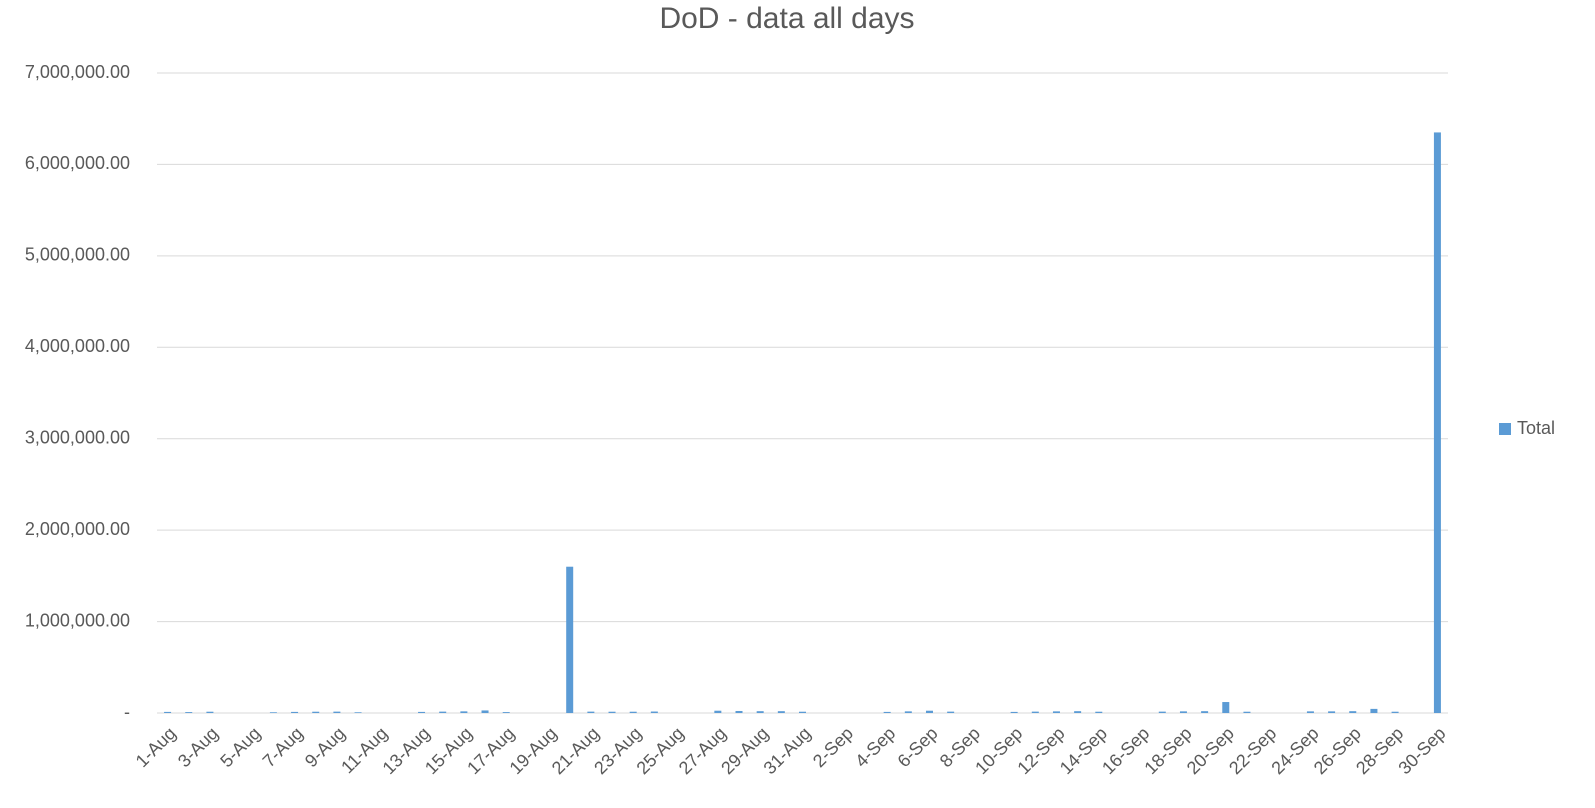  Describe the element at coordinates (283, 747) in the screenshot. I see `x-tick-label: 7-Aug` at that location.